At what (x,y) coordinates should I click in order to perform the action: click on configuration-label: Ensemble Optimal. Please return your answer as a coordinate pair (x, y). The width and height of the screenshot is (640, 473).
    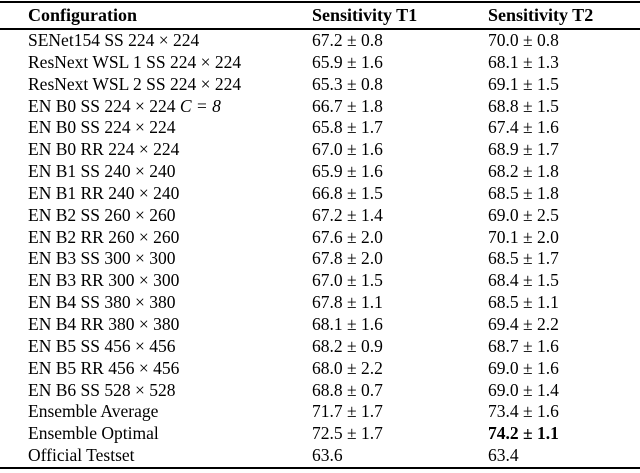
    Looking at the image, I should click on (93, 433).